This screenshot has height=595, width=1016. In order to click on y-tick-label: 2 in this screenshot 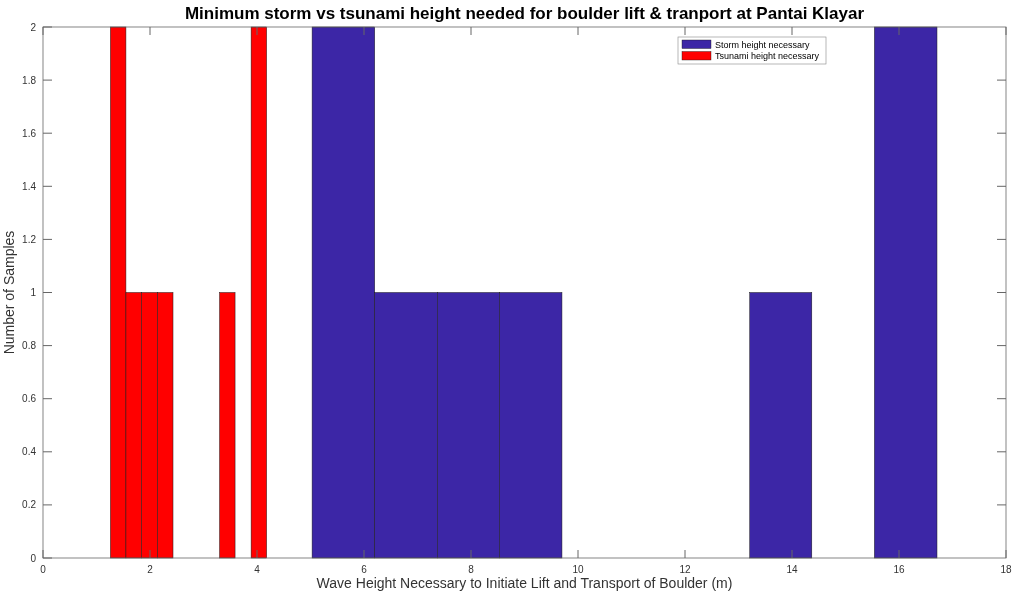, I will do `click(33, 27)`.